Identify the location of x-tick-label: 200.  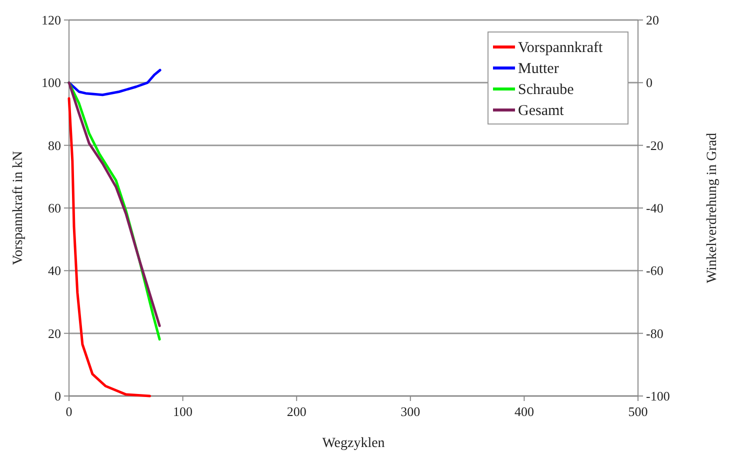
(296, 411).